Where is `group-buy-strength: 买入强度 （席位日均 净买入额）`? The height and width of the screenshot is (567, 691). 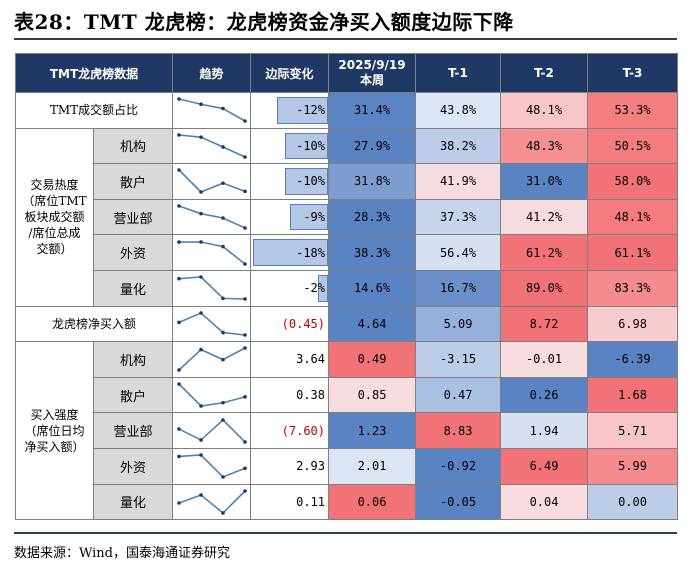
group-buy-strength: 买入强度 （席位日均 净买入额） is located at coordinates (54, 431).